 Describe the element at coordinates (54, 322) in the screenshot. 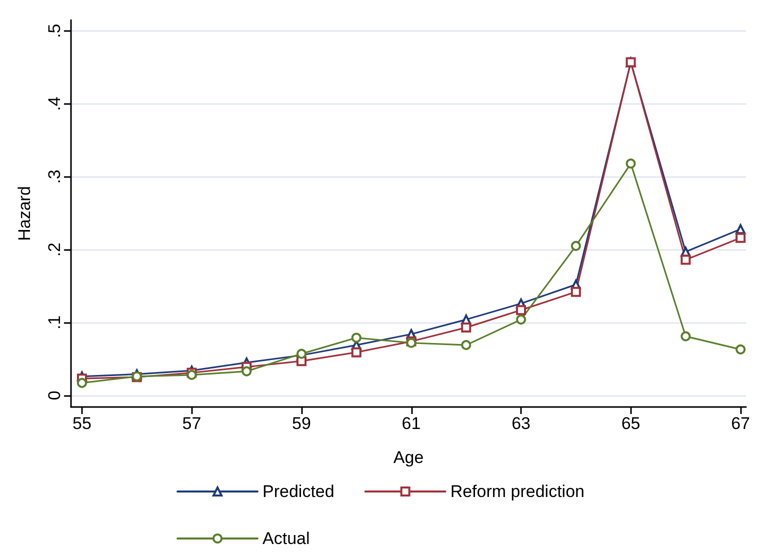

I see `y-tick-label: .1` at that location.